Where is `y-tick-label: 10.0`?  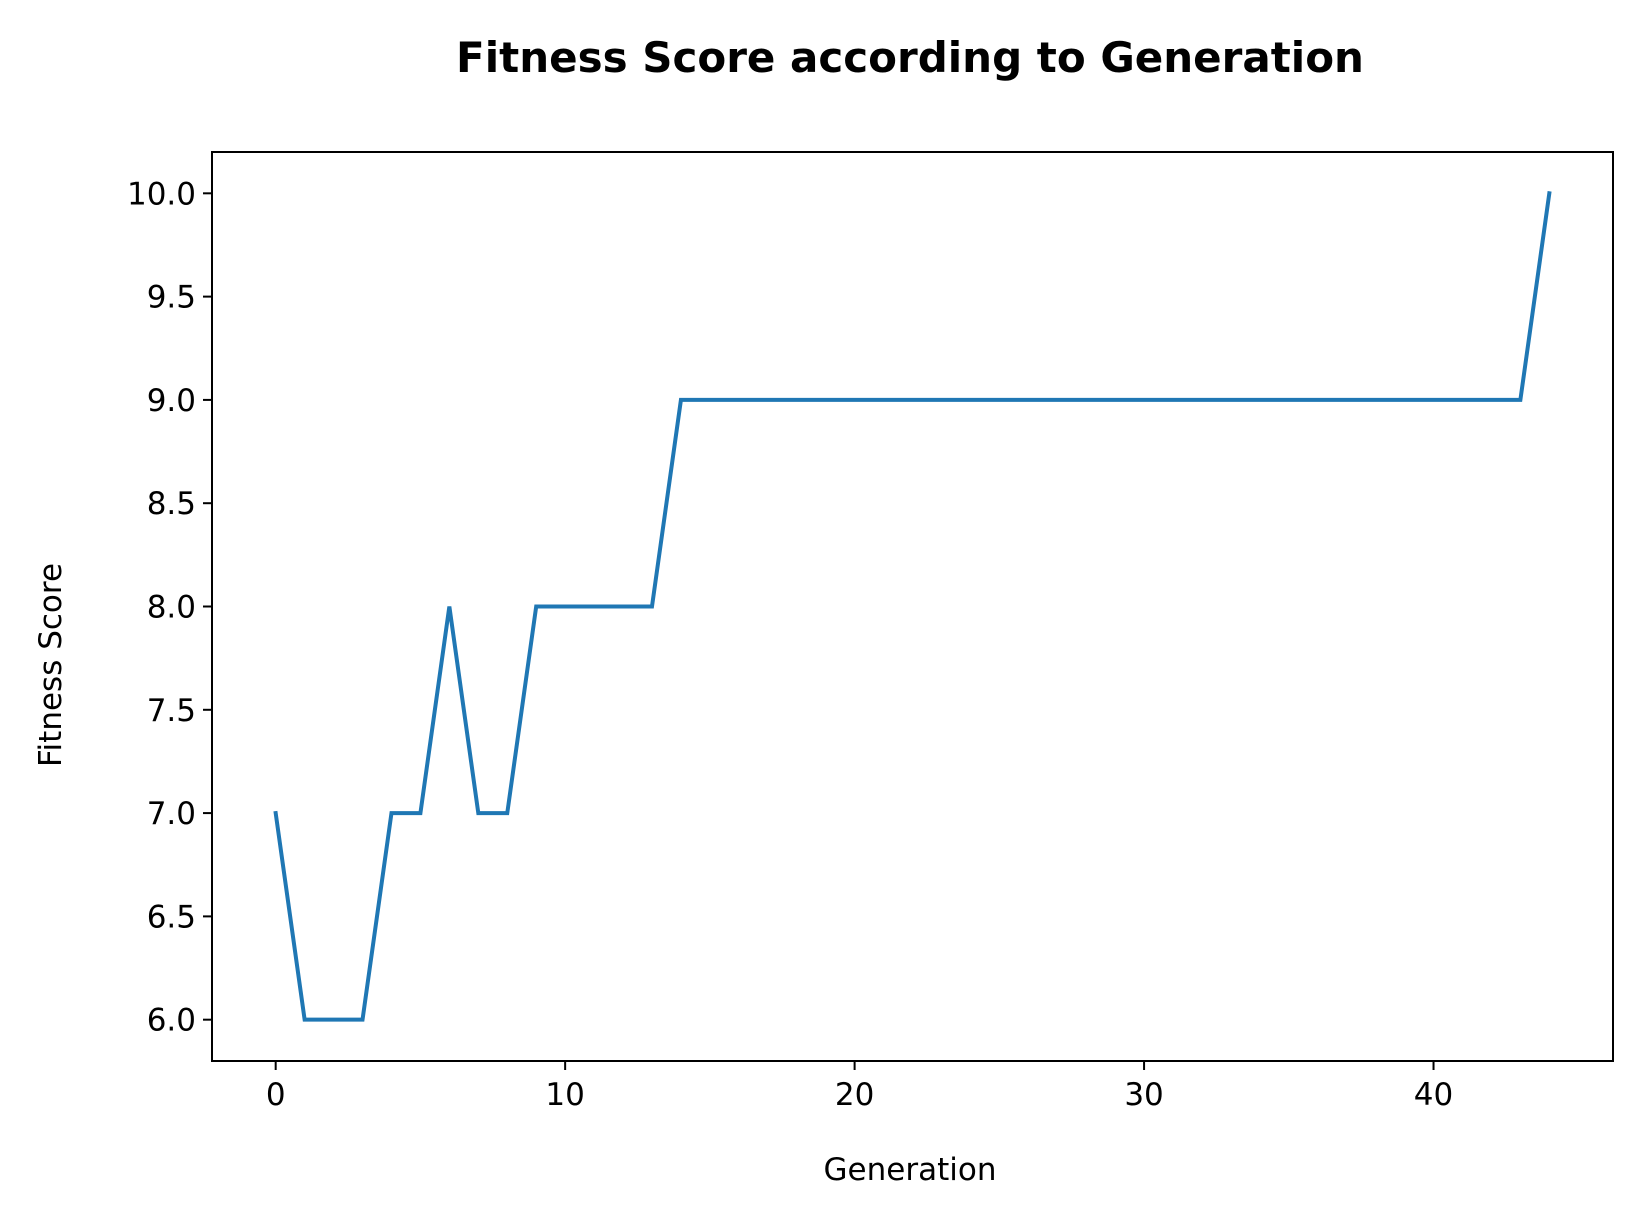 y-tick-label: 10.0 is located at coordinates (161, 194).